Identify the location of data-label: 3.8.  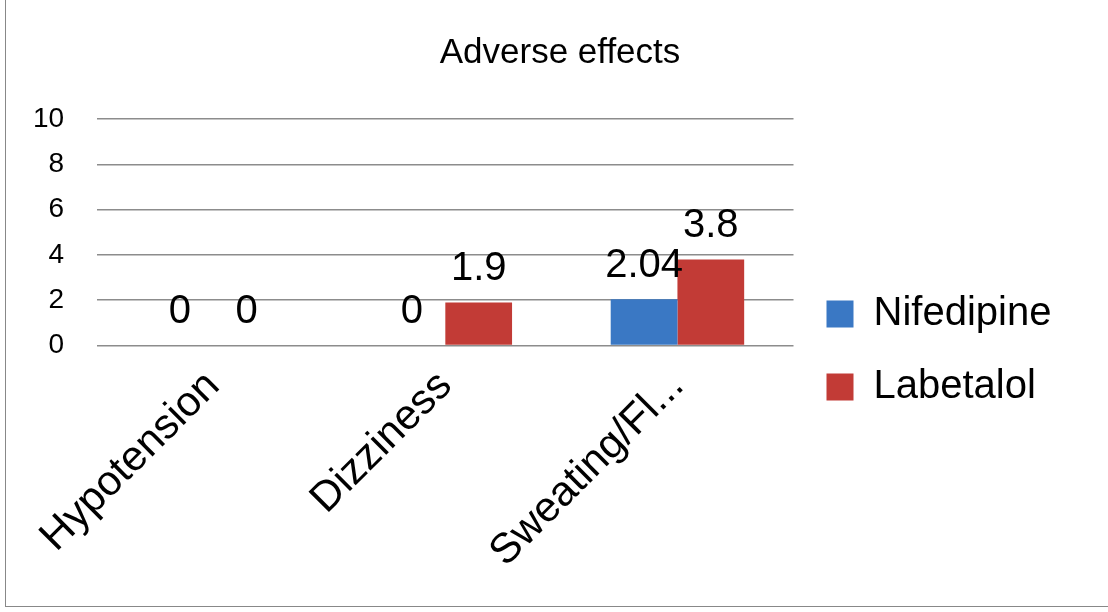
(711, 223).